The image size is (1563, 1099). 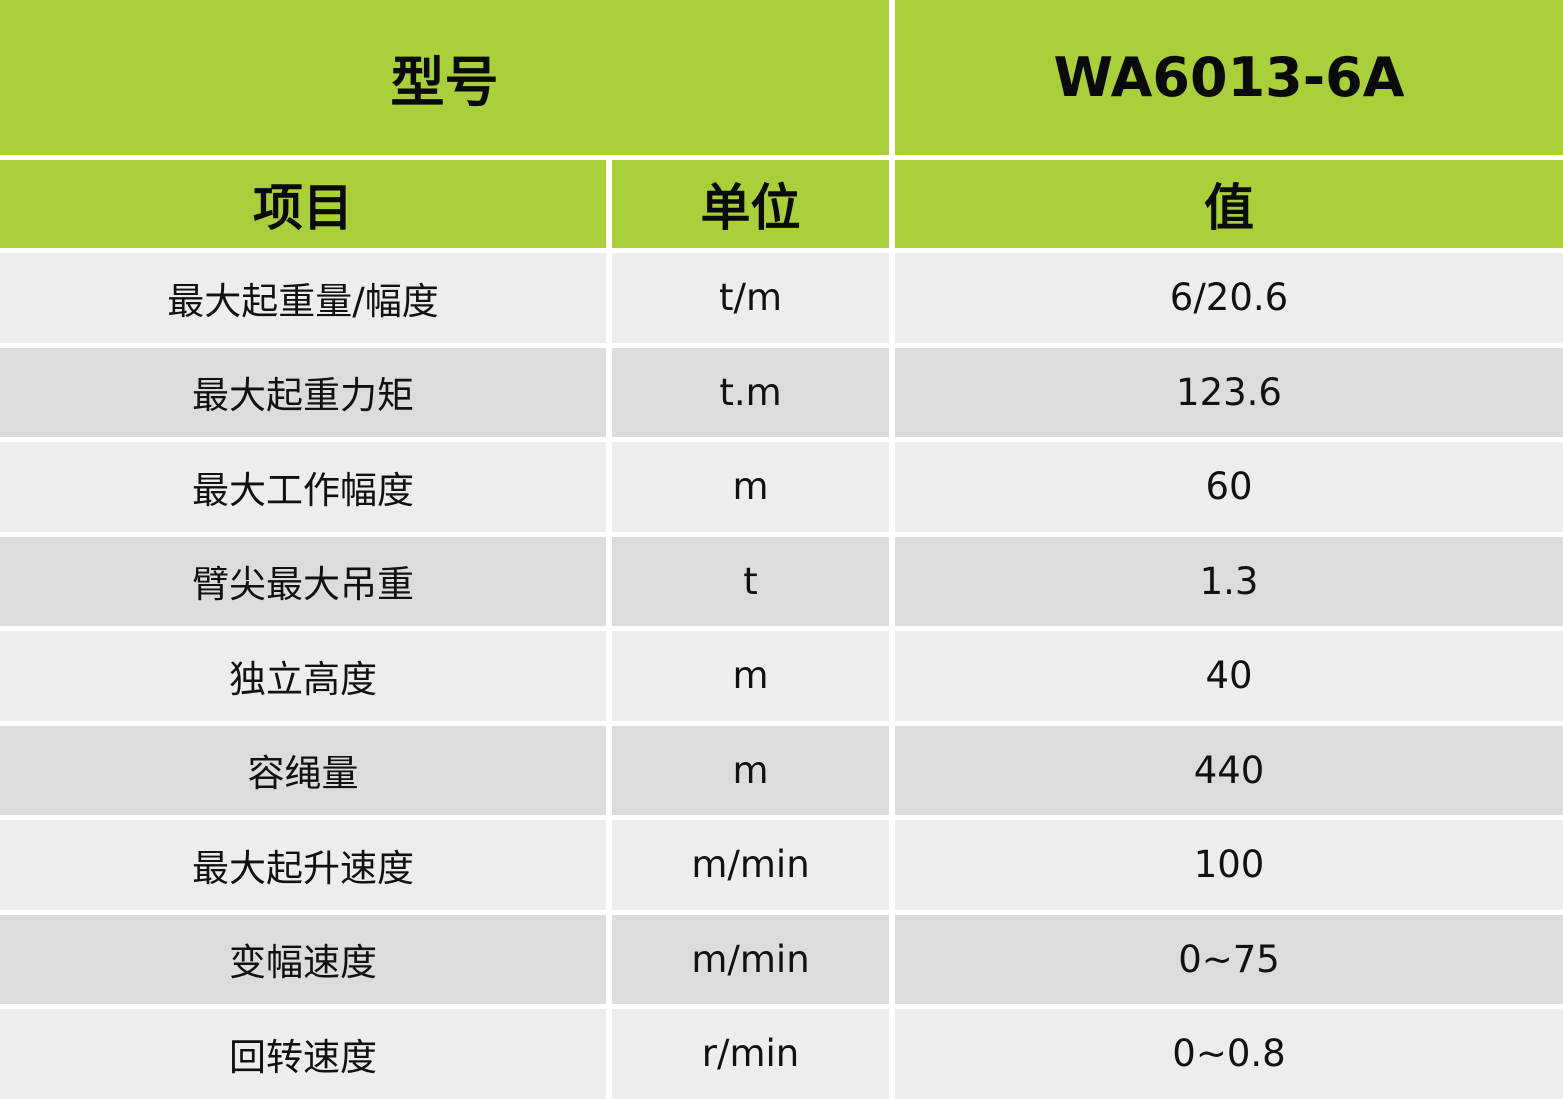 What do you see at coordinates (750, 204) in the screenshot?
I see `column-header-unit: 单位` at bounding box center [750, 204].